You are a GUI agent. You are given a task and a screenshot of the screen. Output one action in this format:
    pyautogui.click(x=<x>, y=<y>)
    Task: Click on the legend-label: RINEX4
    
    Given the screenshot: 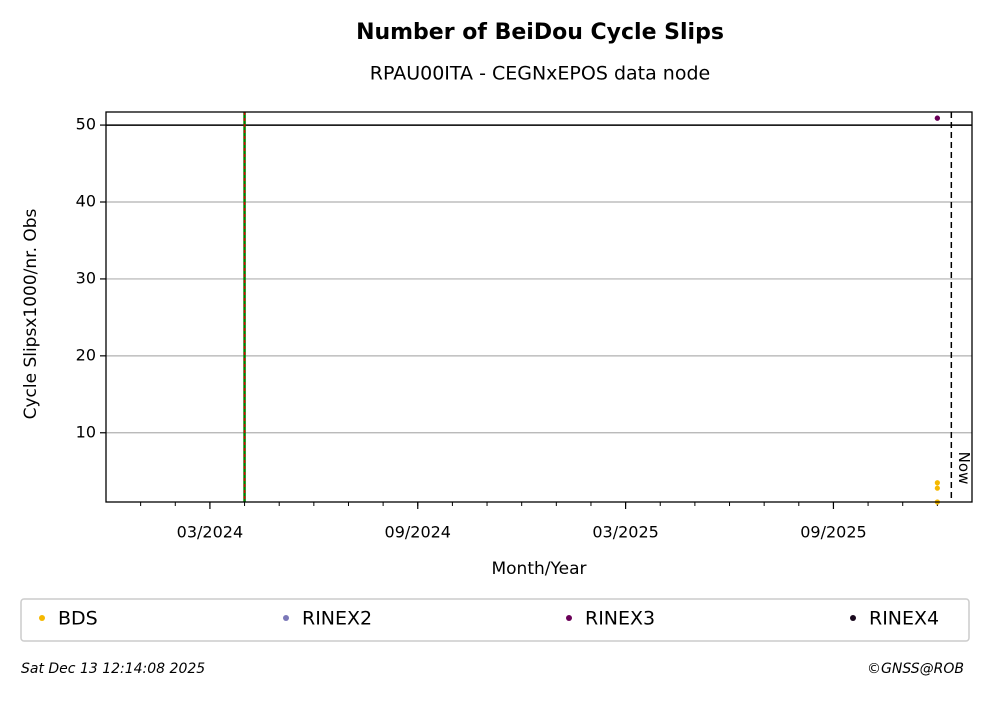 What is the action you would take?
    pyautogui.click(x=904, y=619)
    